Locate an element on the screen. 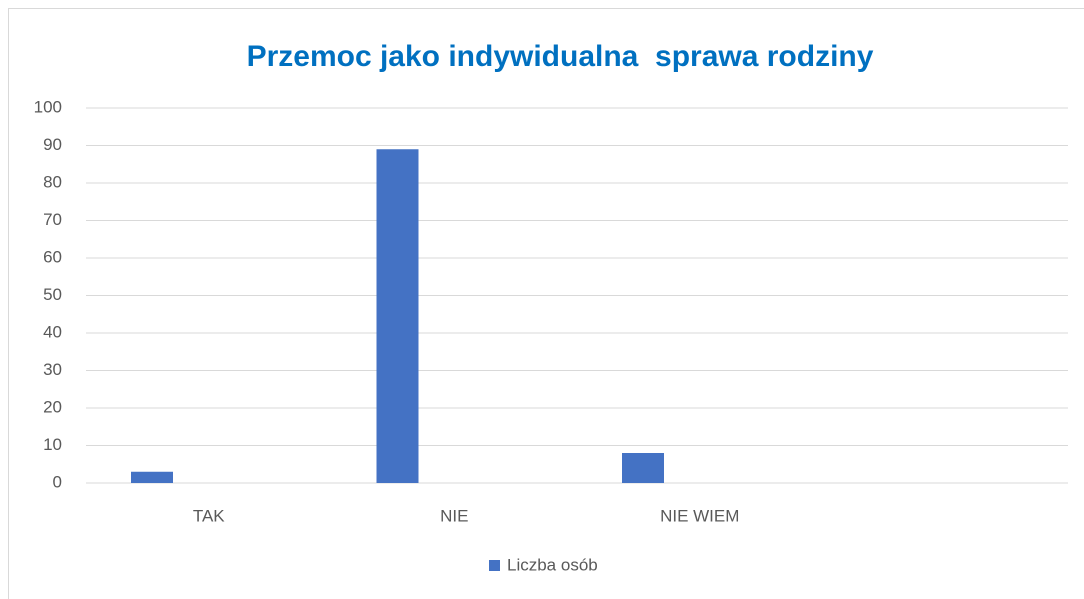 Image resolution: width=1084 pixels, height=599 pixels. y-tick-label: 40 is located at coordinates (52, 331).